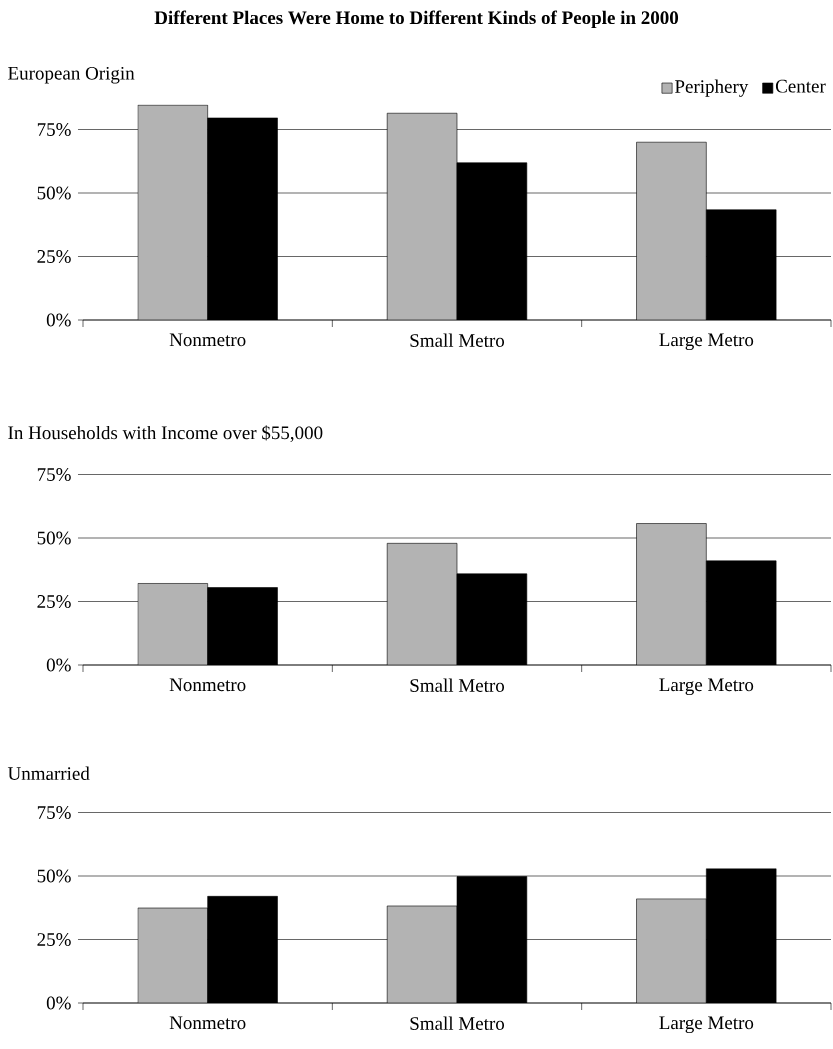 This screenshot has width=833, height=1049. Describe the element at coordinates (800, 86) in the screenshot. I see `legend-label: Center` at that location.